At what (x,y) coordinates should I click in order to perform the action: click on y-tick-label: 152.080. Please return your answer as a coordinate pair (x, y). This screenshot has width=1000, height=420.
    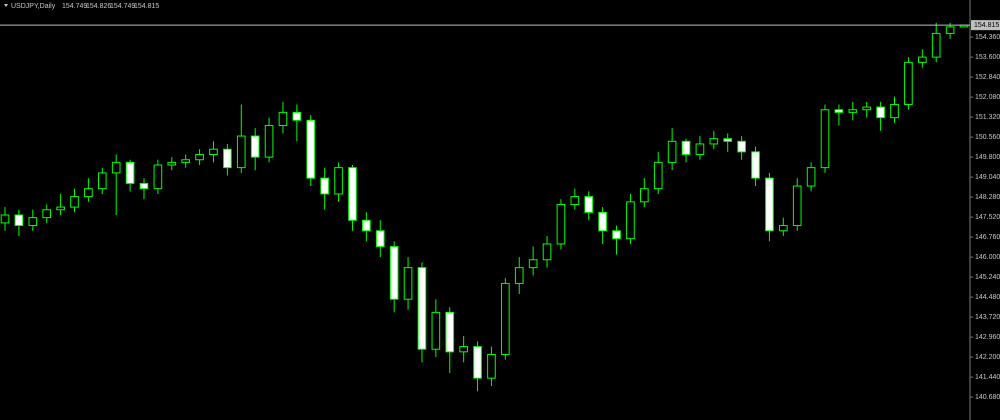
    Looking at the image, I should click on (987, 97).